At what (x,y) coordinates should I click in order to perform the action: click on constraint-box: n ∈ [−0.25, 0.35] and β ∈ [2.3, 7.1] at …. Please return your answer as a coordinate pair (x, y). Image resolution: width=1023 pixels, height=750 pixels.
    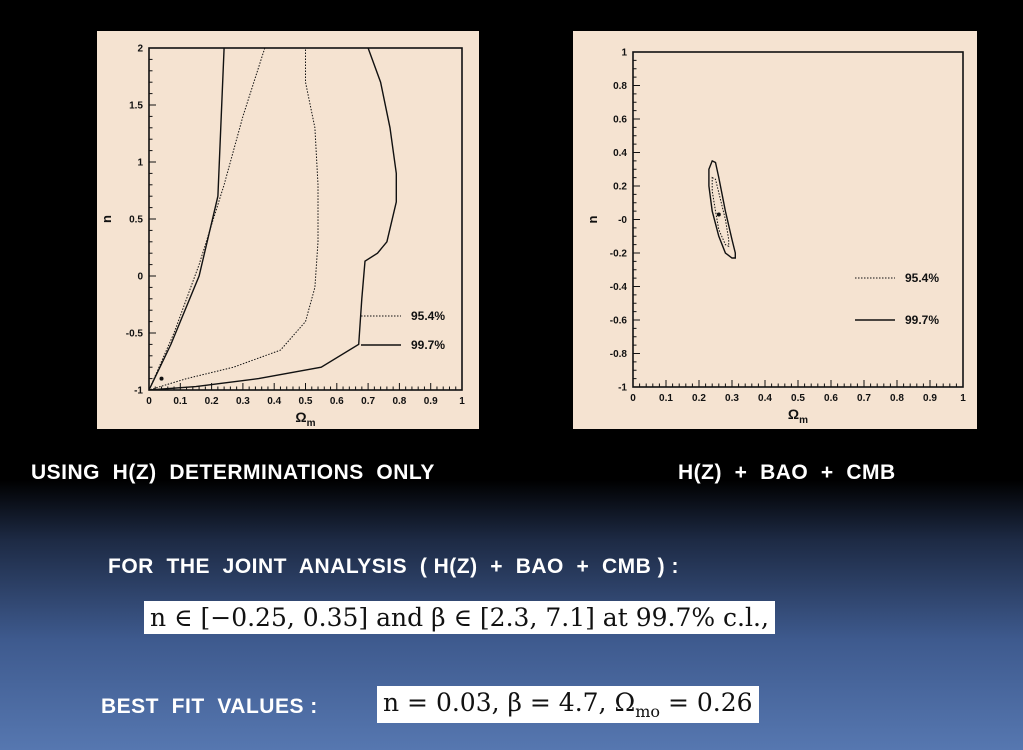
    Looking at the image, I should click on (459, 617).